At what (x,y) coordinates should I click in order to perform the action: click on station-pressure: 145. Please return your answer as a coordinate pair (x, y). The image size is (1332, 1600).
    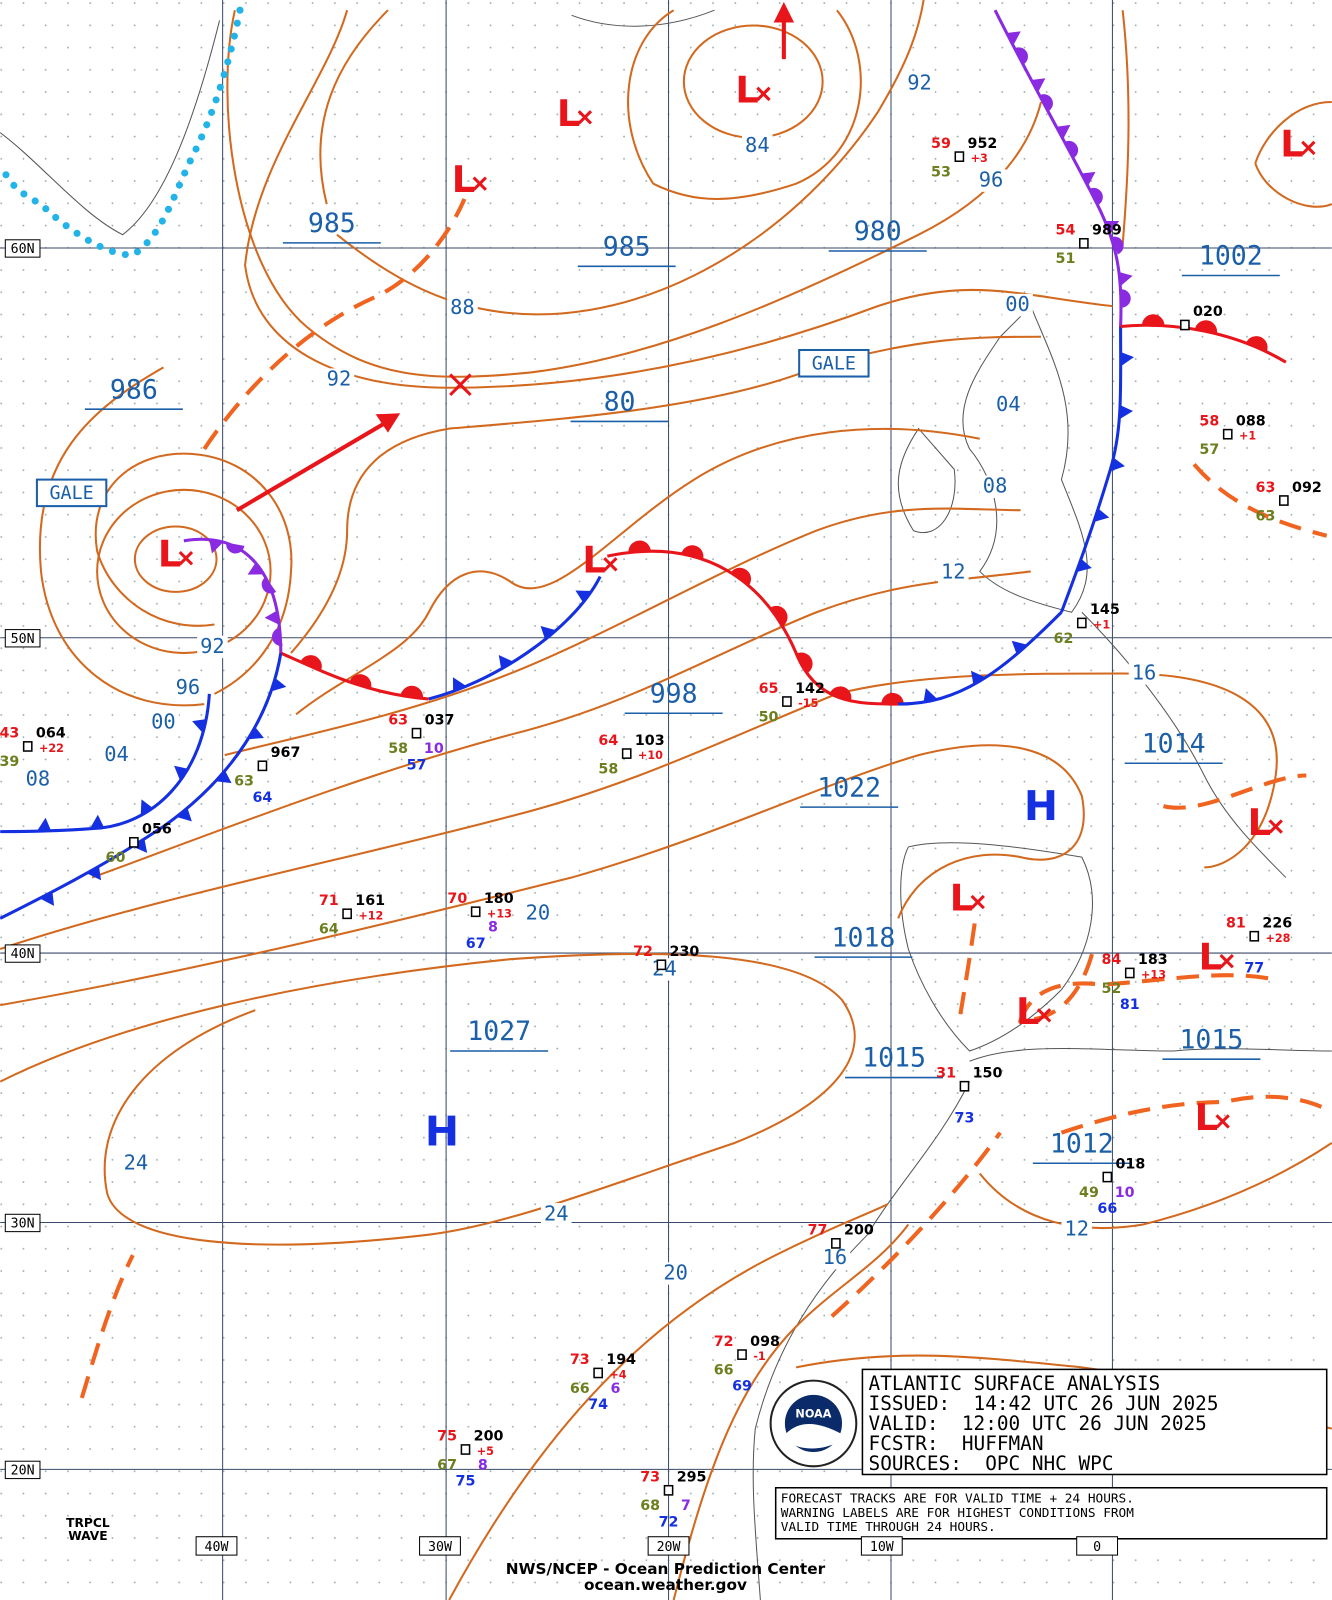
    Looking at the image, I should click on (1105, 610).